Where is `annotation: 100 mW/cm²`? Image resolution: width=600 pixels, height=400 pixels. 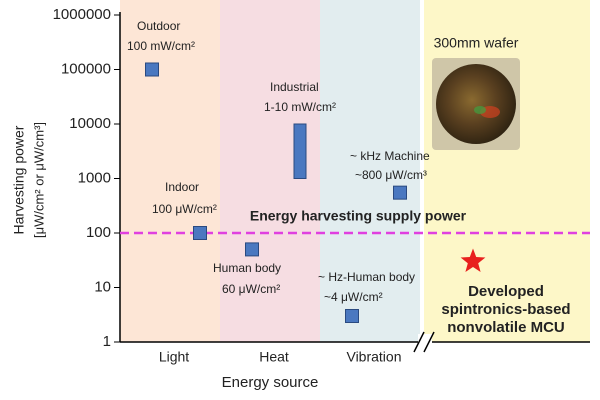
annotation: 100 mW/cm² is located at coordinates (161, 46).